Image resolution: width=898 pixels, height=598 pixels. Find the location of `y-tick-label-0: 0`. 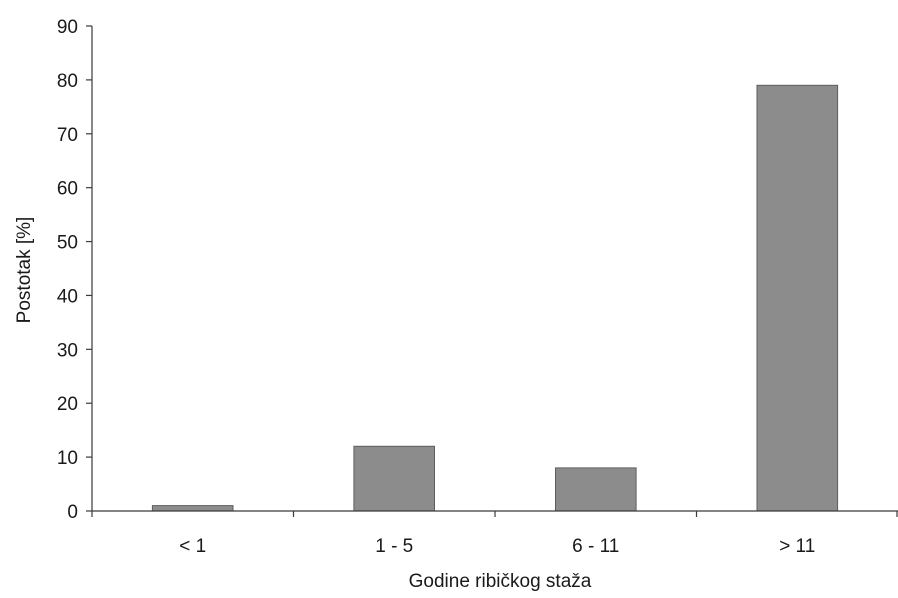

y-tick-label-0: 0 is located at coordinates (72, 512).